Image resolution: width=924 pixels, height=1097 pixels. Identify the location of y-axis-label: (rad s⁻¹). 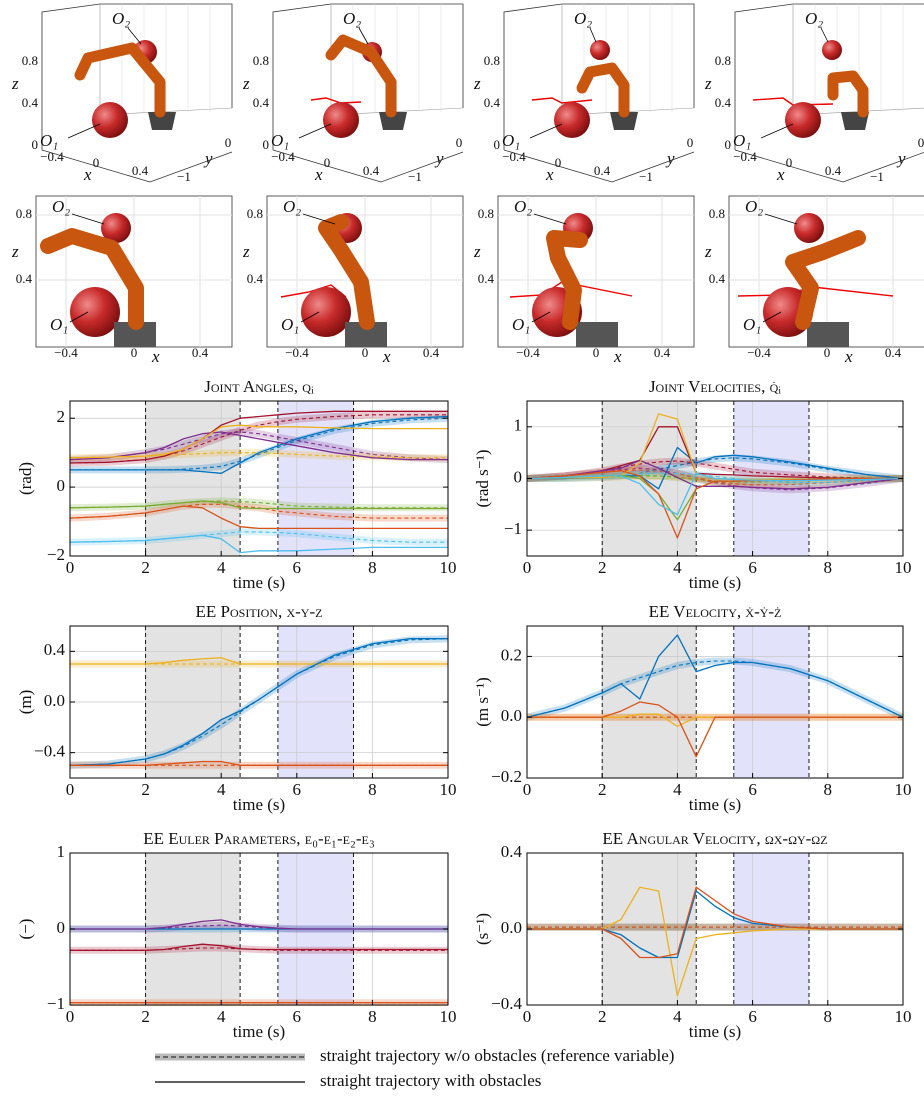
(482, 479).